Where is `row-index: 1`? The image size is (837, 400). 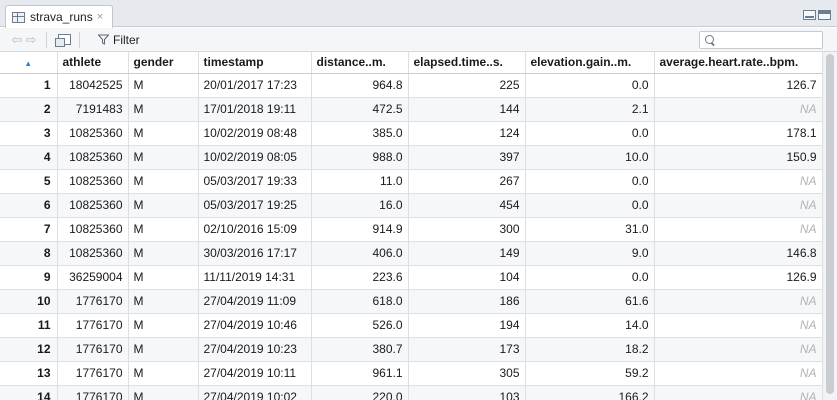 row-index: 1 is located at coordinates (29, 85).